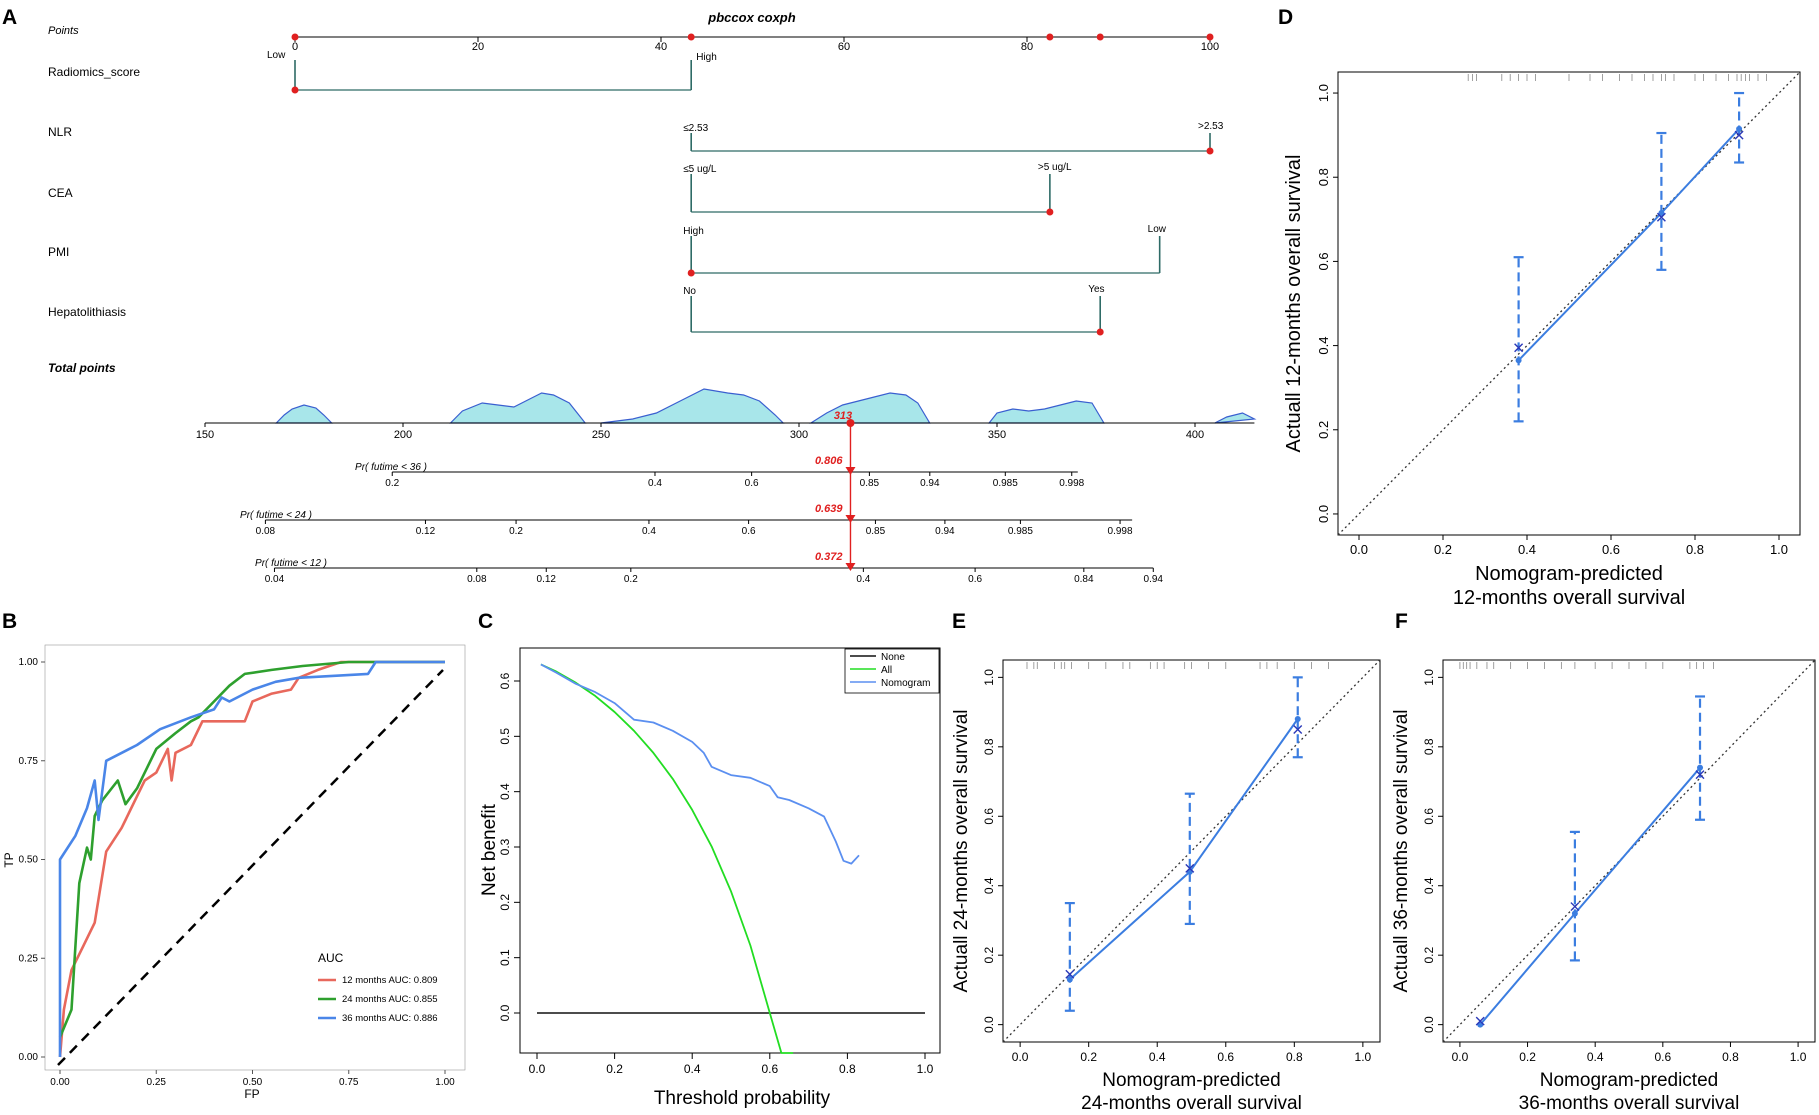  Describe the element at coordinates (29, 958) in the screenshot. I see `roc-y-tick-label: 0.25` at that location.